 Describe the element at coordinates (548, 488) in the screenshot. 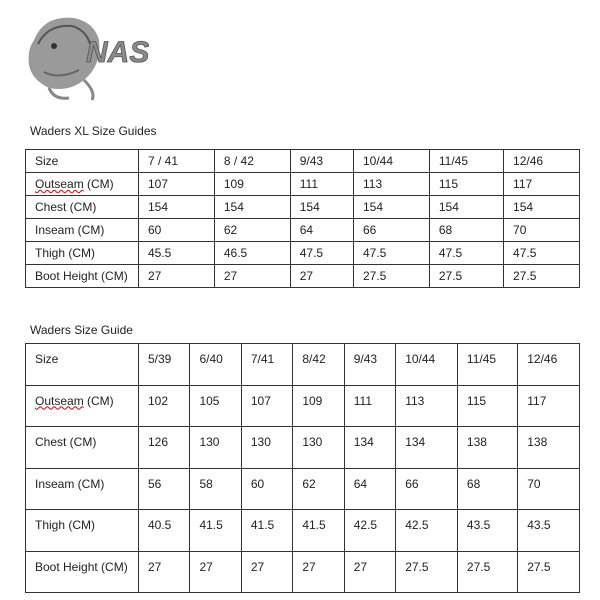

I see `table-cell: 70` at that location.